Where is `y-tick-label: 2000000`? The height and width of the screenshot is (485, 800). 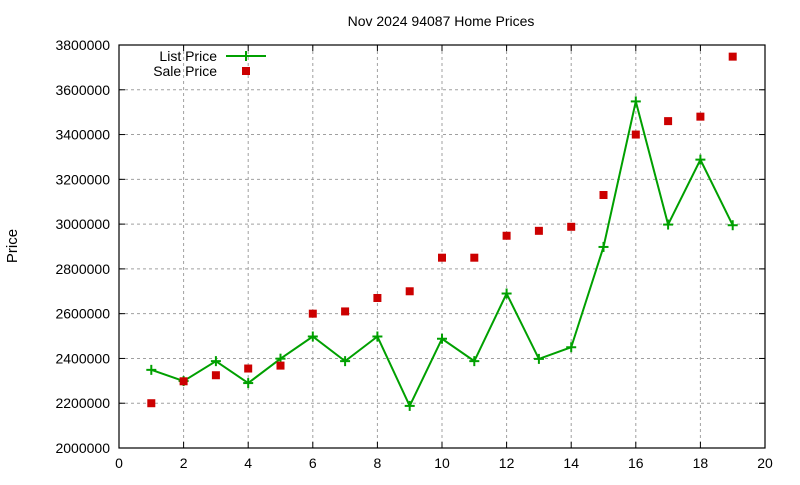
y-tick-label: 2000000 is located at coordinates (82, 448).